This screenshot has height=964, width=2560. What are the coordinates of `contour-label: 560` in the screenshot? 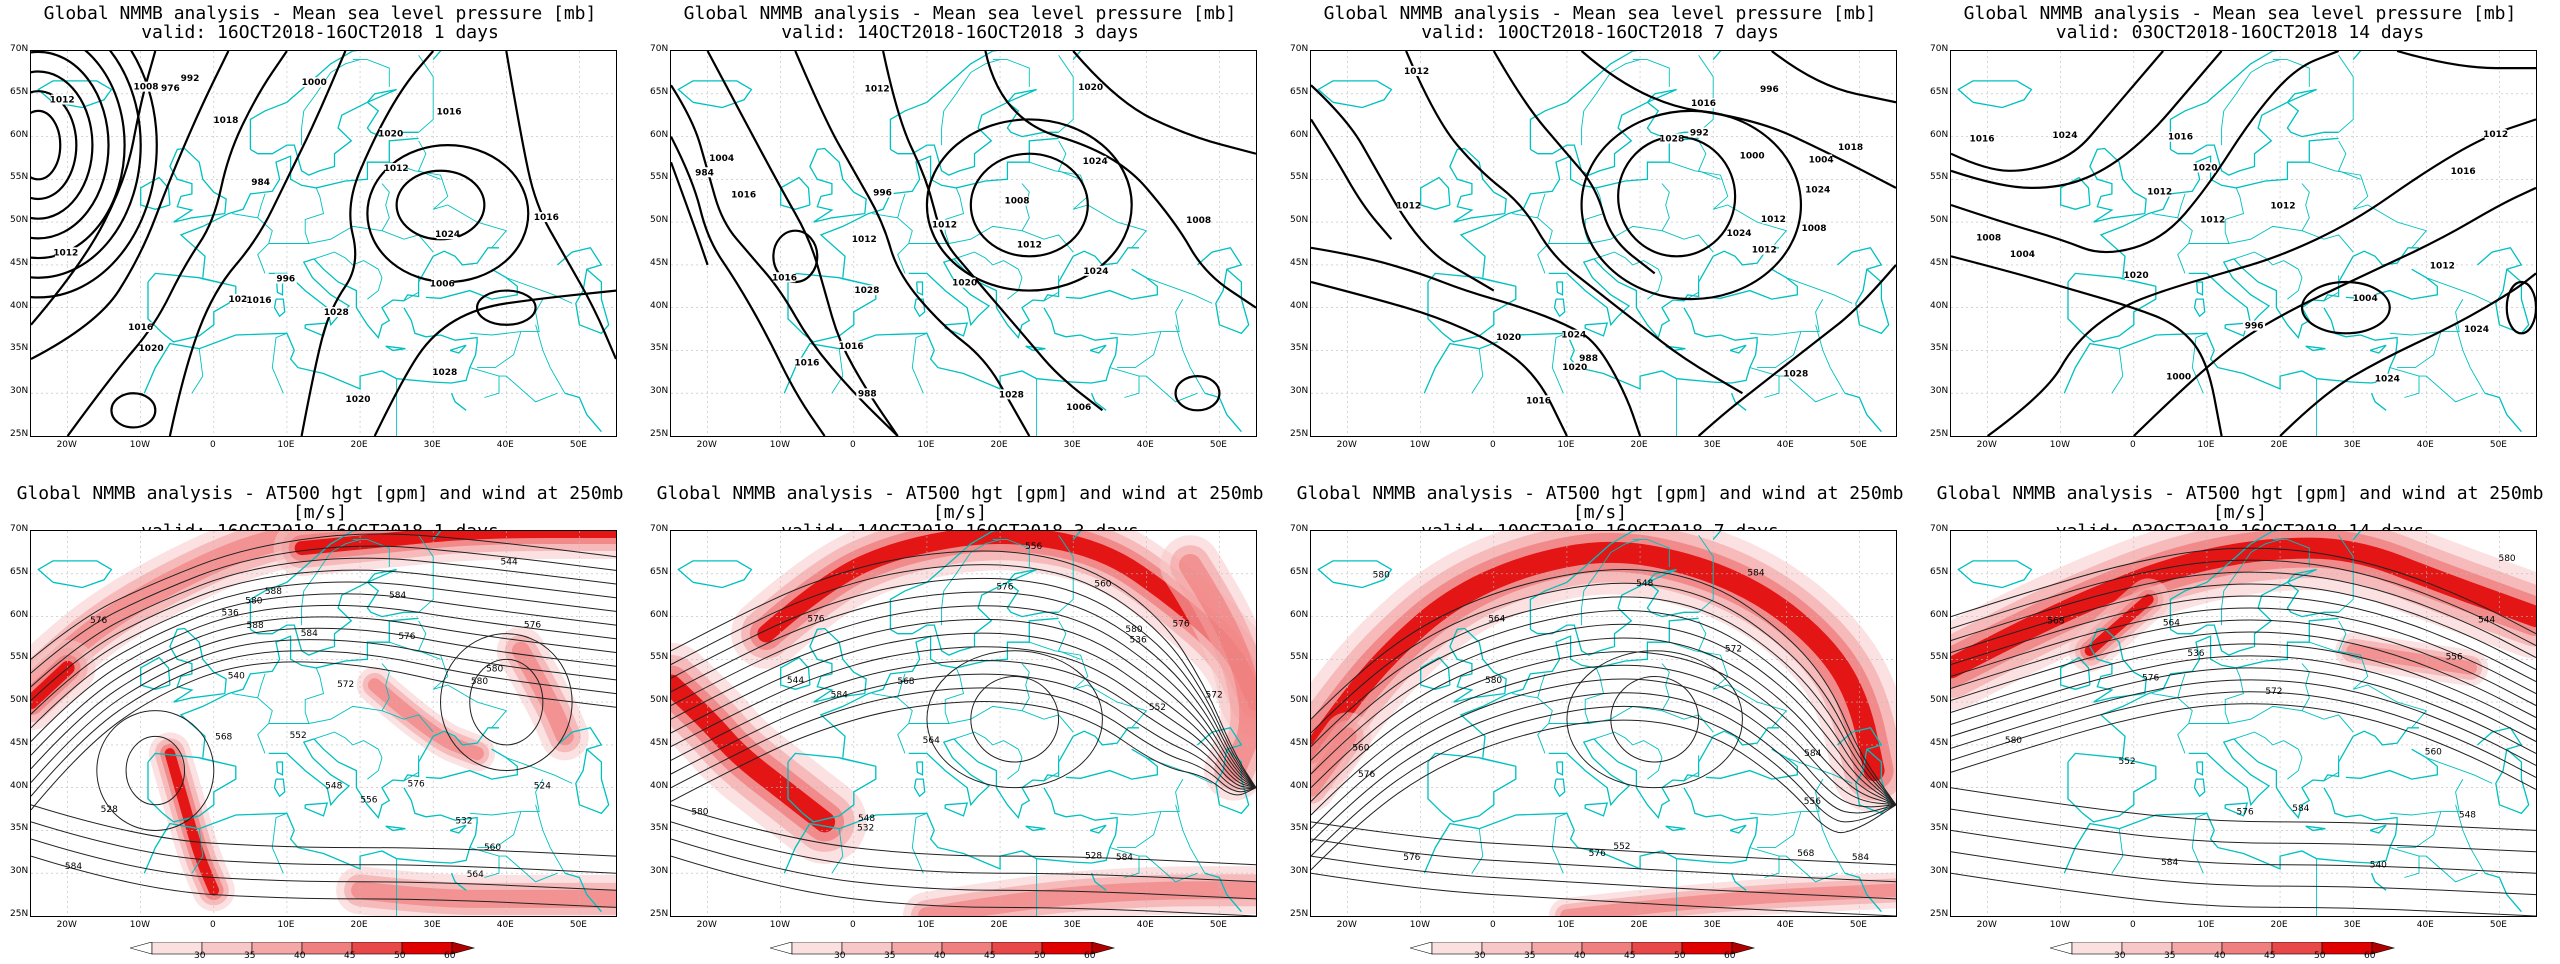 It's located at (1102, 585).